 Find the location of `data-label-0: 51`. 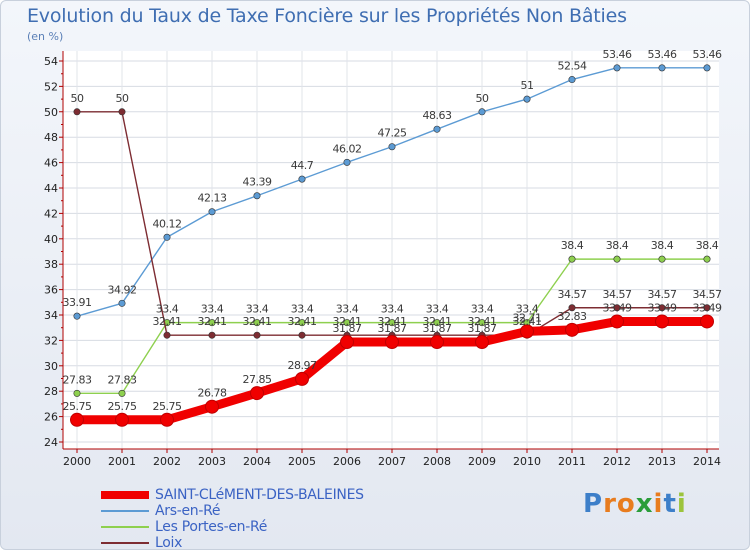

data-label-0: 51 is located at coordinates (527, 85).